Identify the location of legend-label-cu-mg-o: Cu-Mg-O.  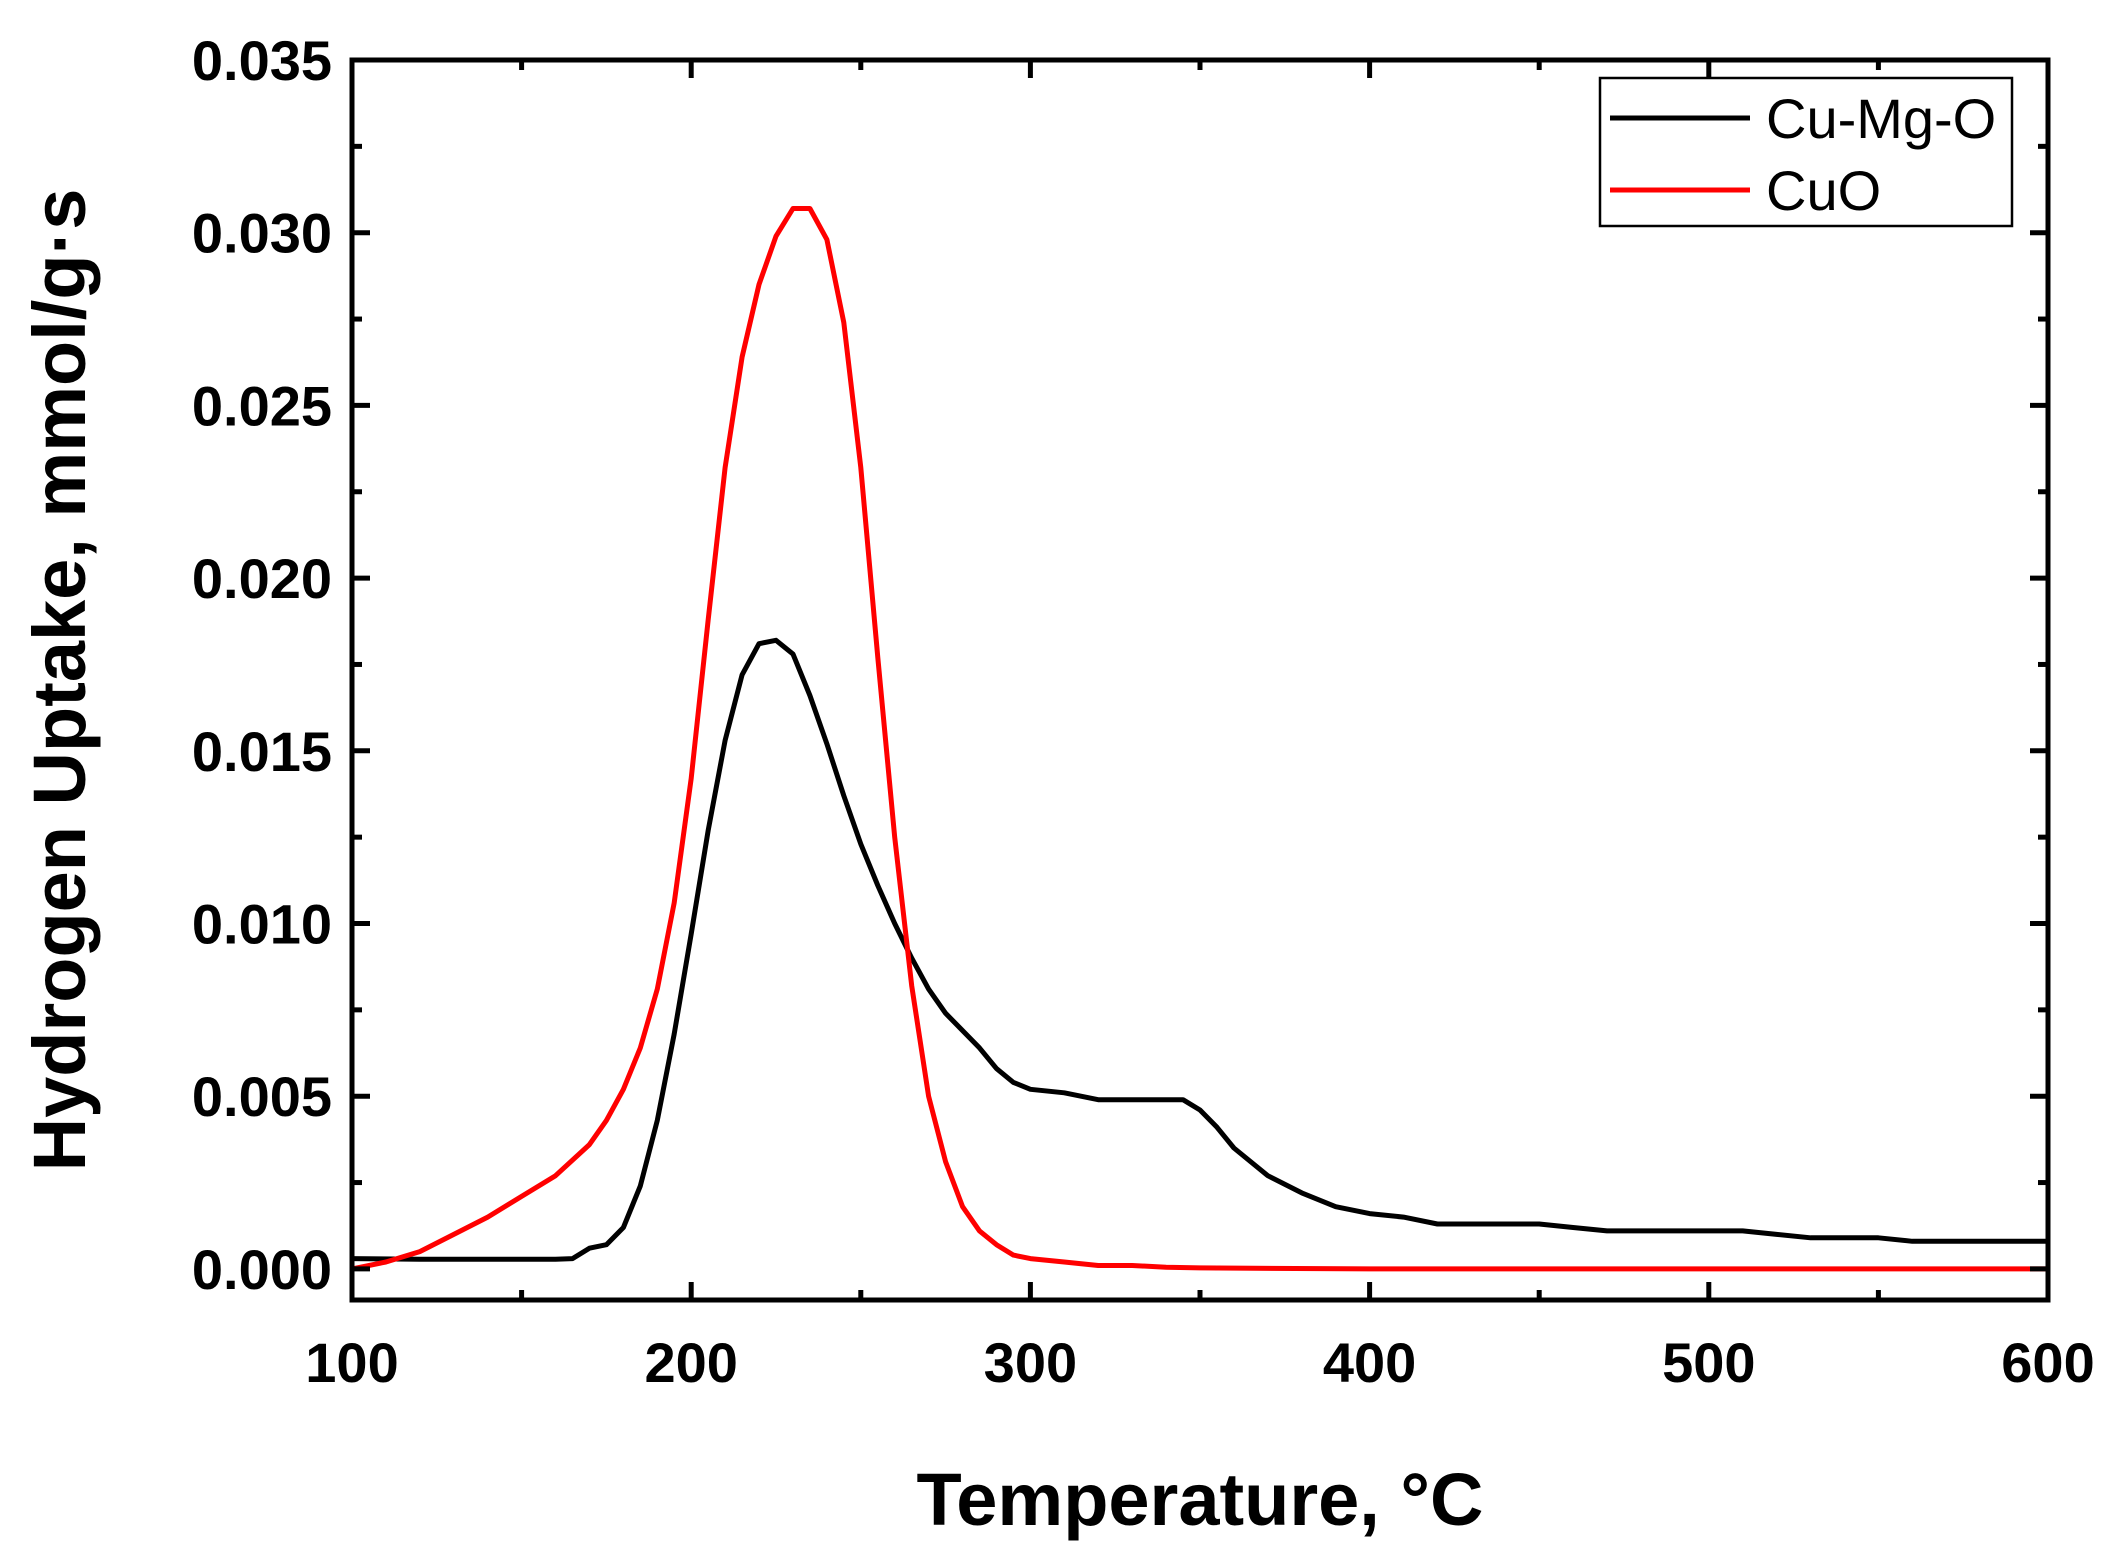
(1881, 118).